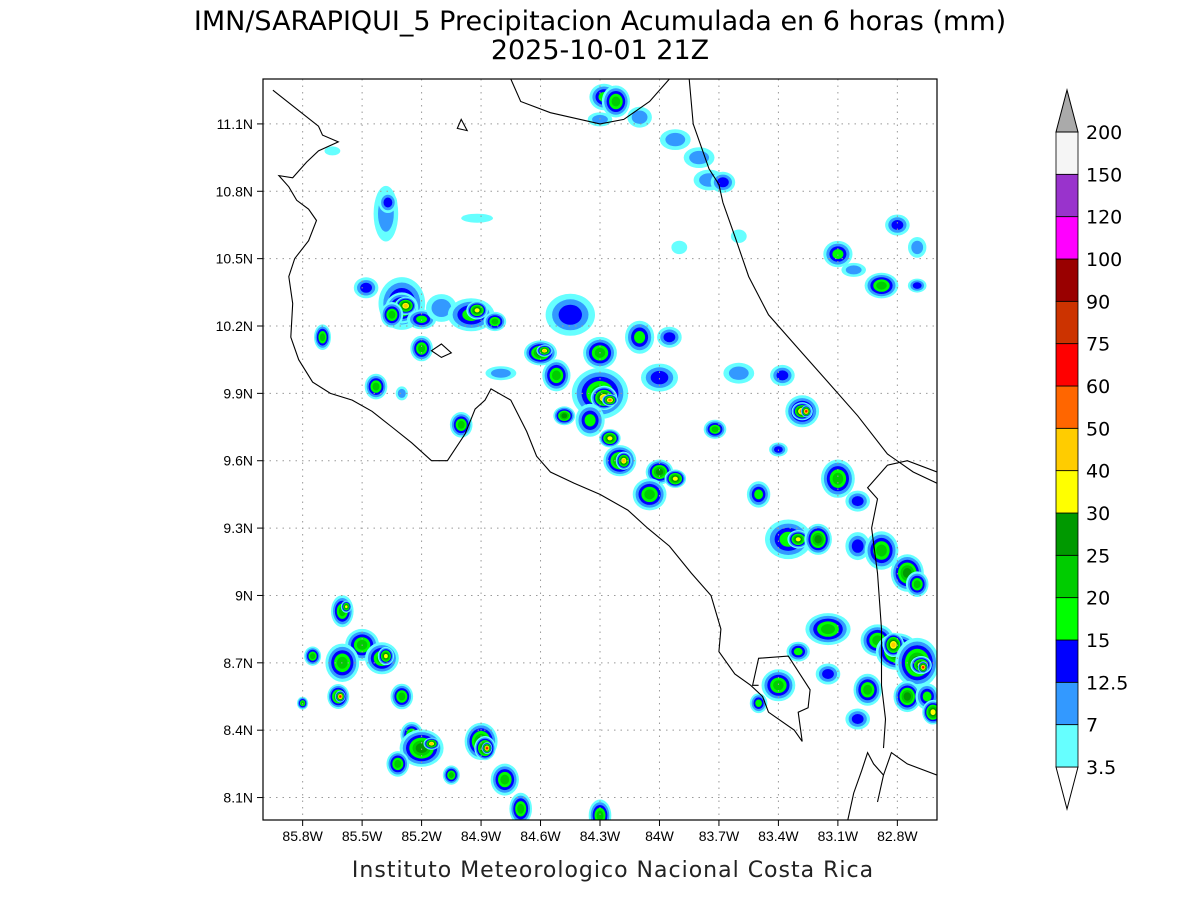  I want to click on y-tick-label: 10.2N, so click(234, 326).